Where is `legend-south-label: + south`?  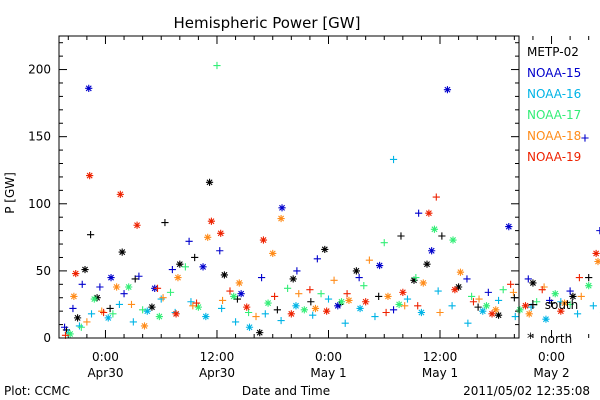
legend-south-label: + south is located at coordinates (552, 305).